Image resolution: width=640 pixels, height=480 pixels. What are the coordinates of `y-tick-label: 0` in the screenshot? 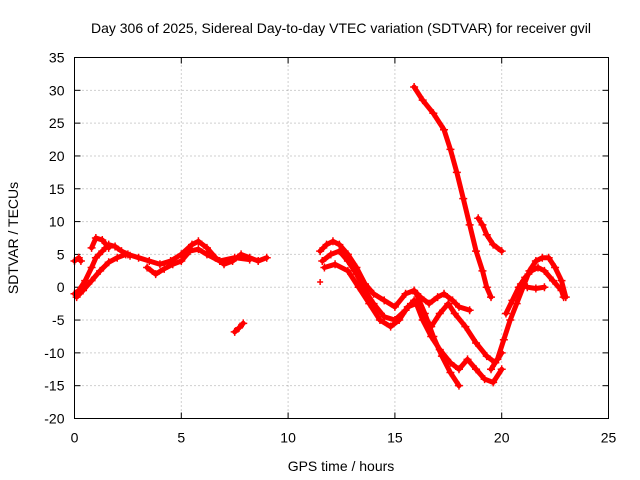 It's located at (61, 287).